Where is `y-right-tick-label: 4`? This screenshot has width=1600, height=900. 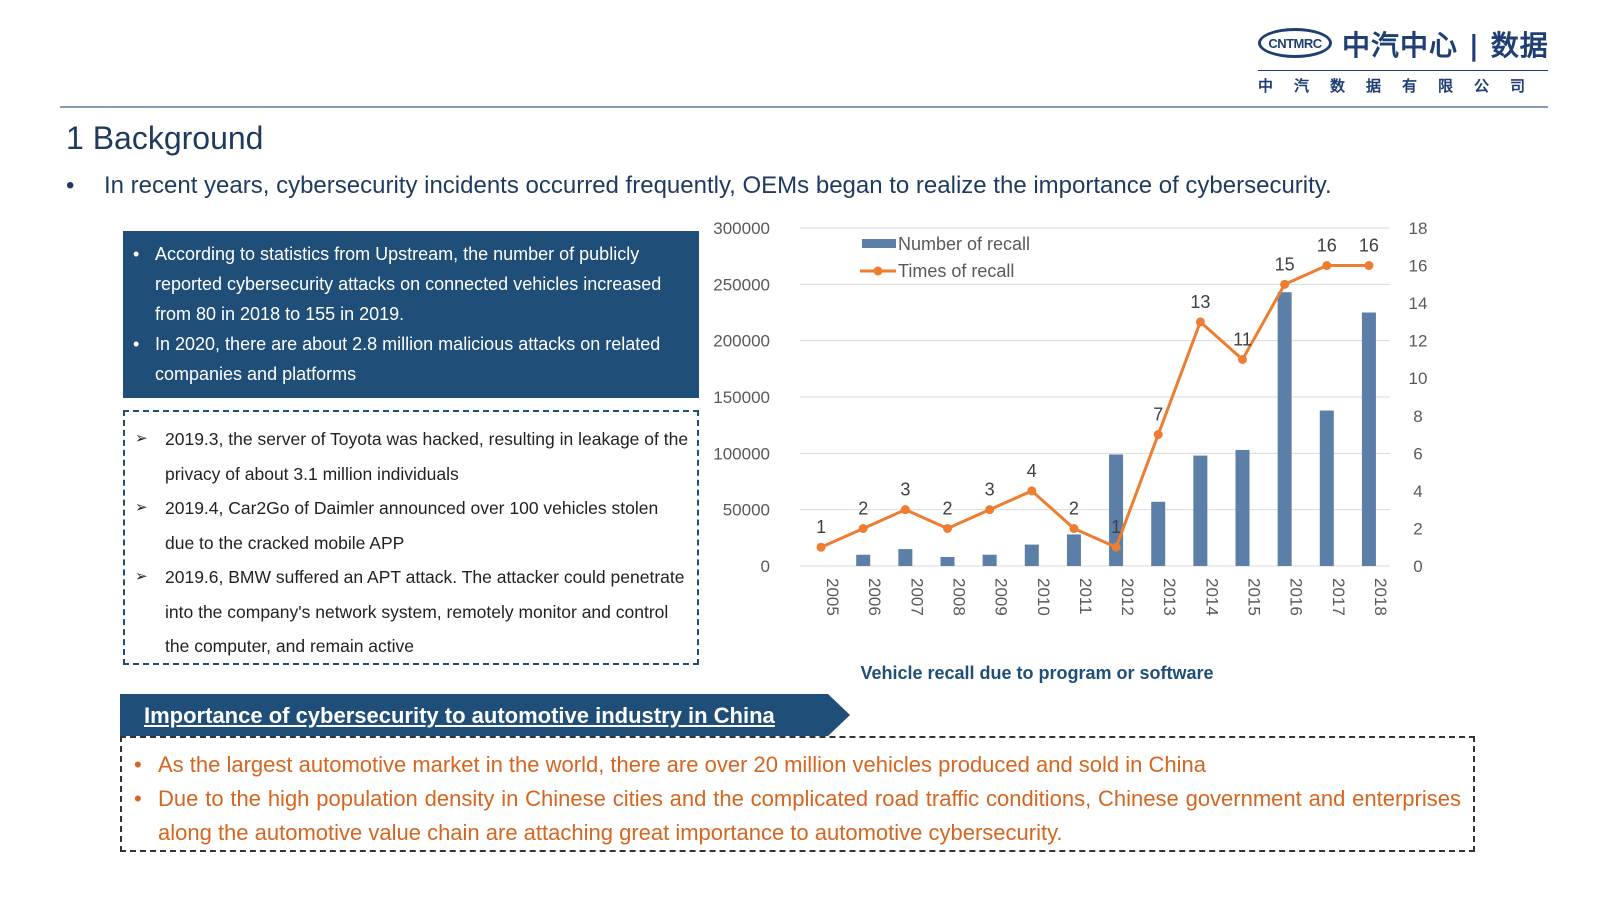 y-right-tick-label: 4 is located at coordinates (1417, 491).